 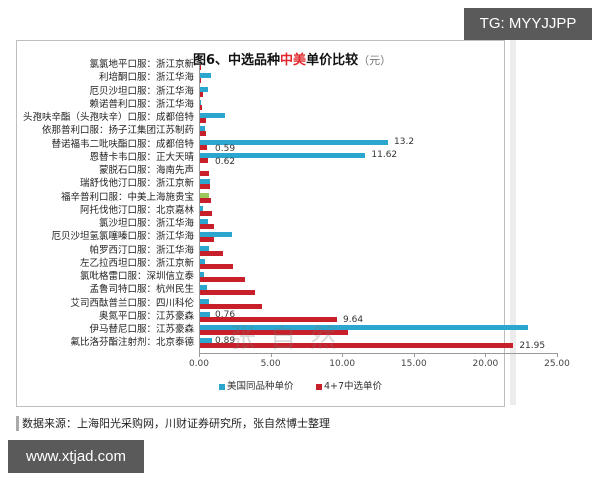 What do you see at coordinates (290, 339) in the screenshot?
I see `watermark: 张自然` at bounding box center [290, 339].